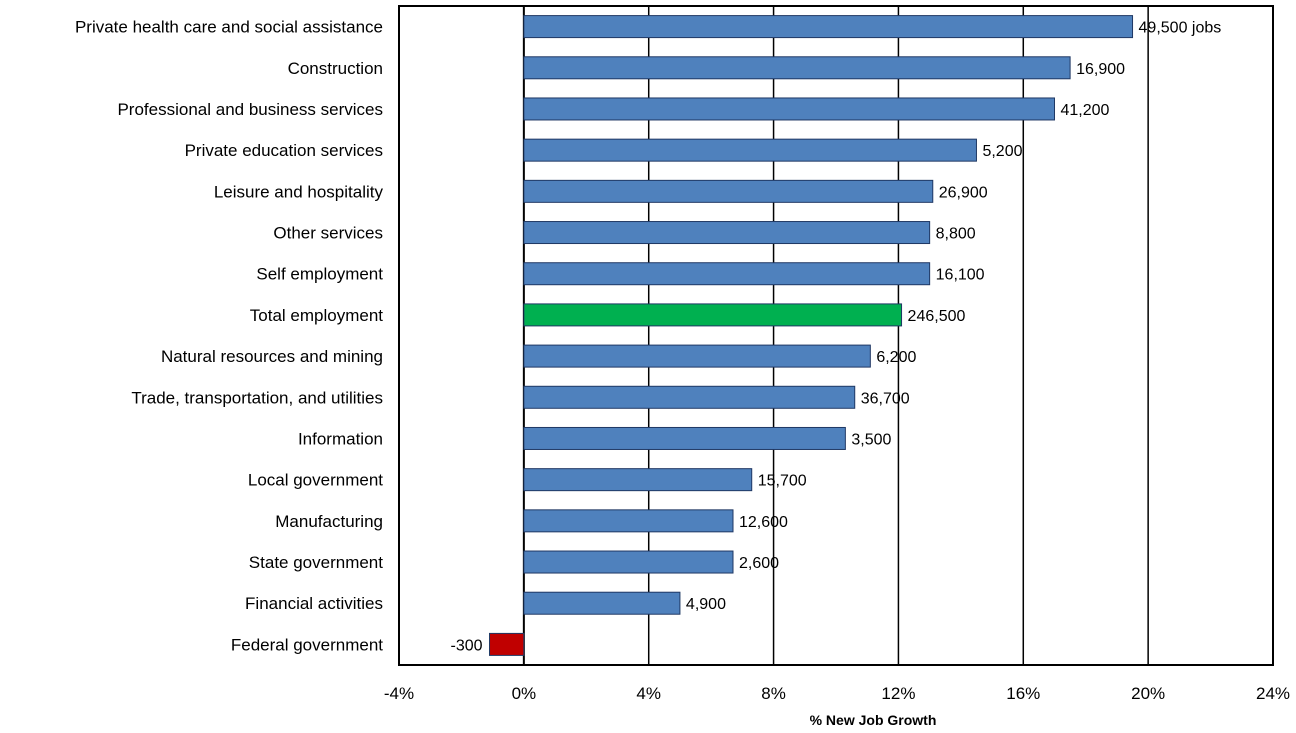 This screenshot has height=733, width=1296. What do you see at coordinates (1085, 110) in the screenshot?
I see `data-label-2: 41,200` at bounding box center [1085, 110].